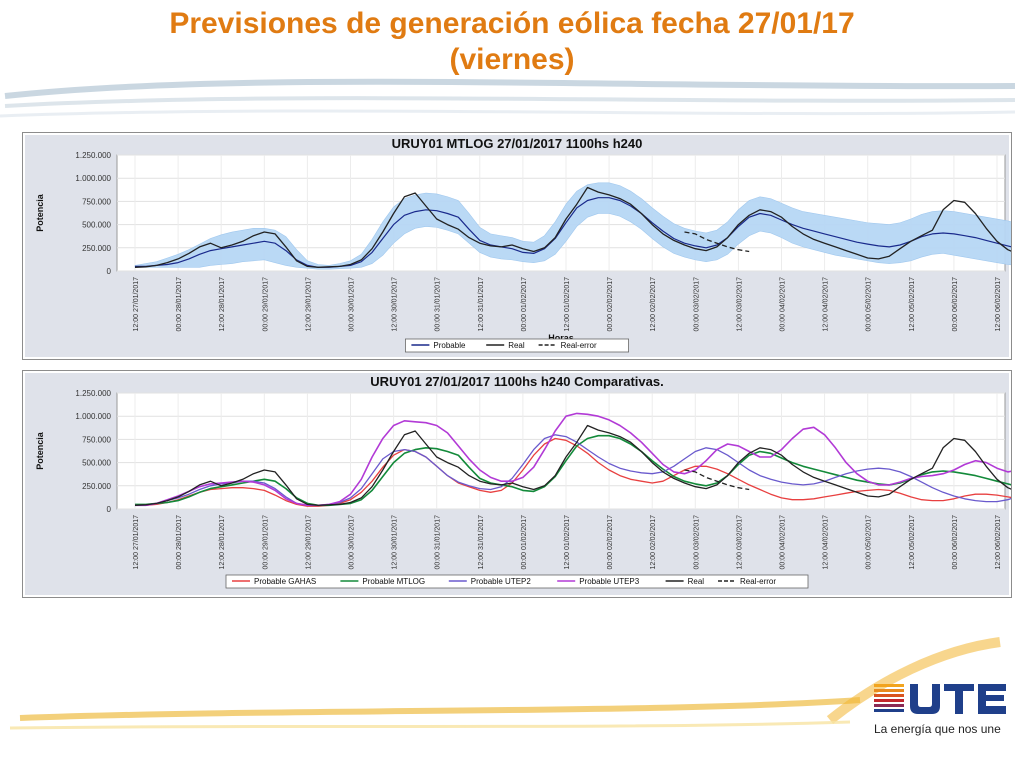 This screenshot has height=768, width=1024. What do you see at coordinates (512, 59) in the screenshot?
I see `slide-title-line2: (viernes)` at bounding box center [512, 59].